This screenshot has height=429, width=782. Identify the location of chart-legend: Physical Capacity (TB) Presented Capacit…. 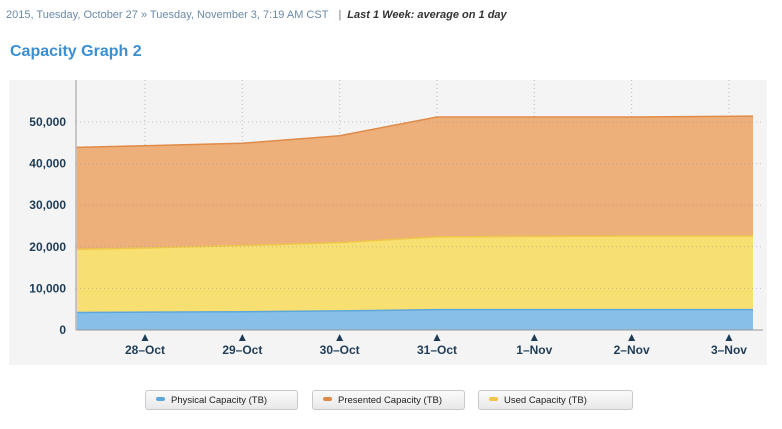
(391, 401).